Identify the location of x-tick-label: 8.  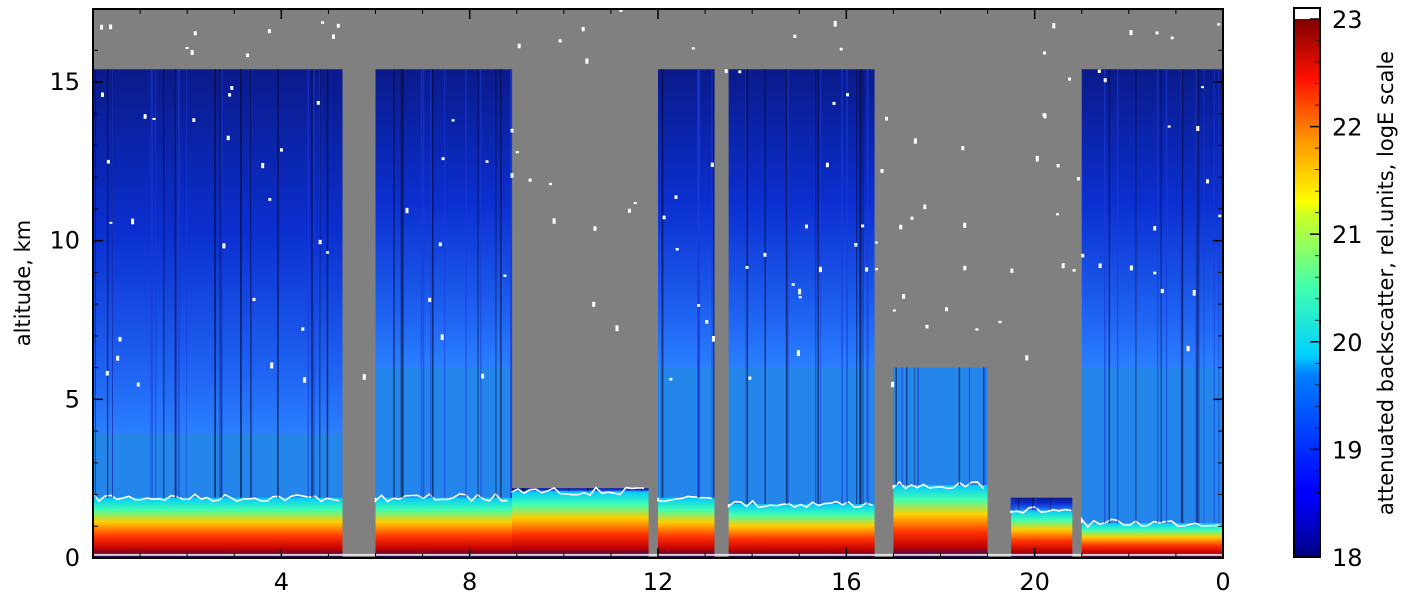
(469, 580).